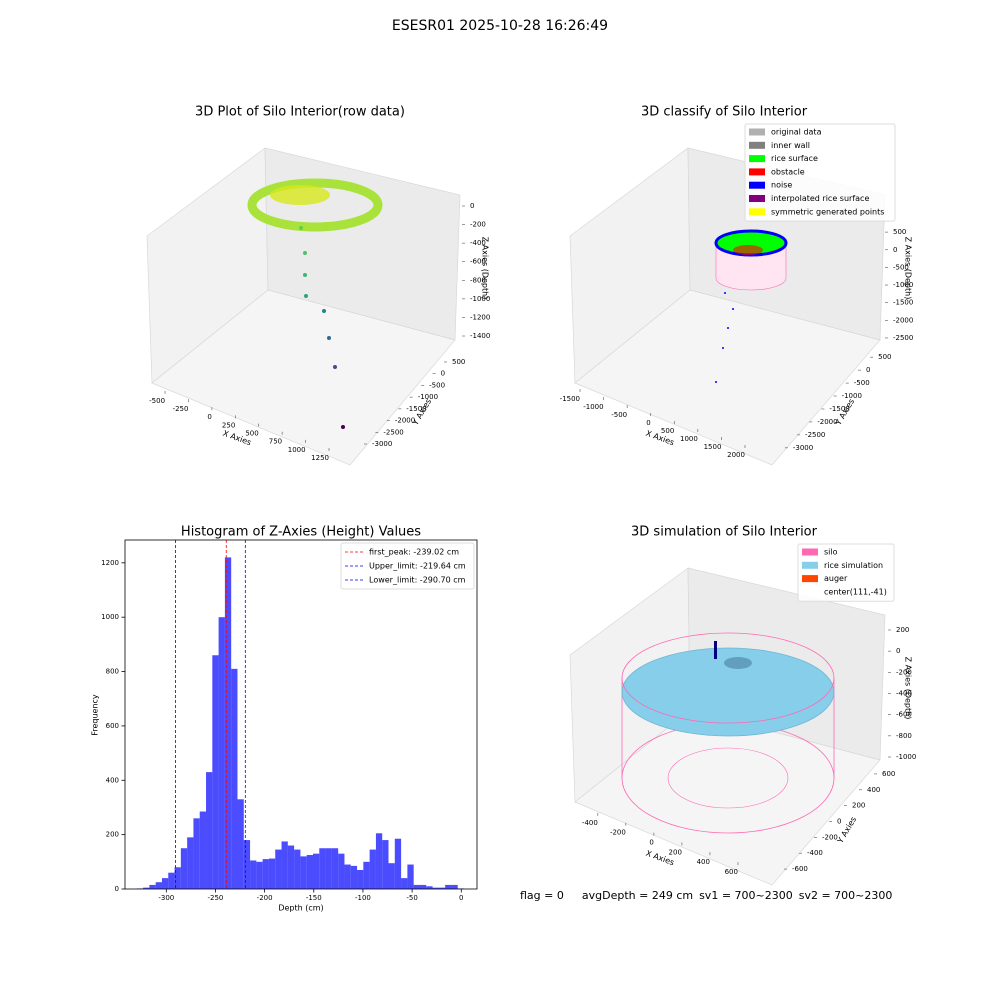  I want to click on y-tick-label: 800, so click(112, 672).